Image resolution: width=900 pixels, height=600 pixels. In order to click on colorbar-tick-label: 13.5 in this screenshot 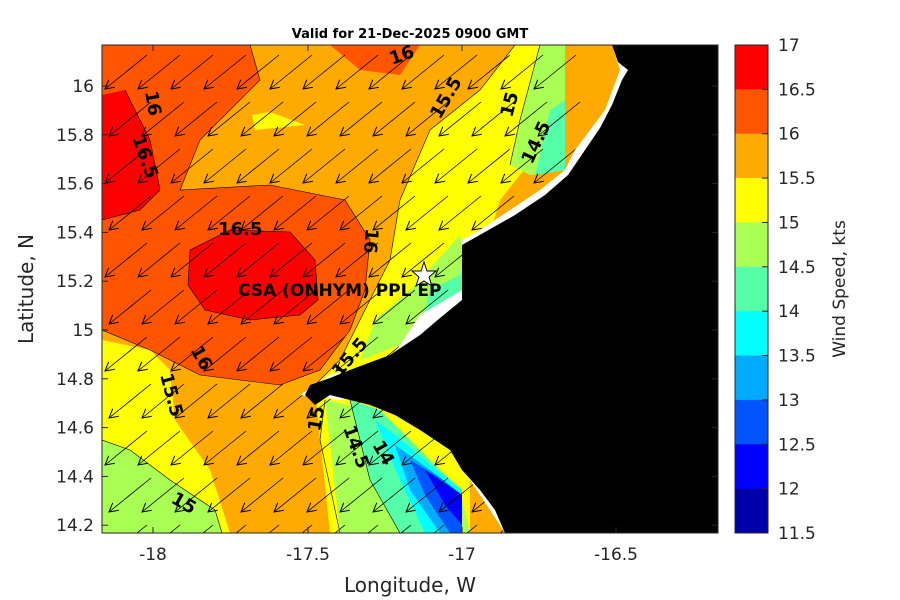, I will do `click(797, 357)`.